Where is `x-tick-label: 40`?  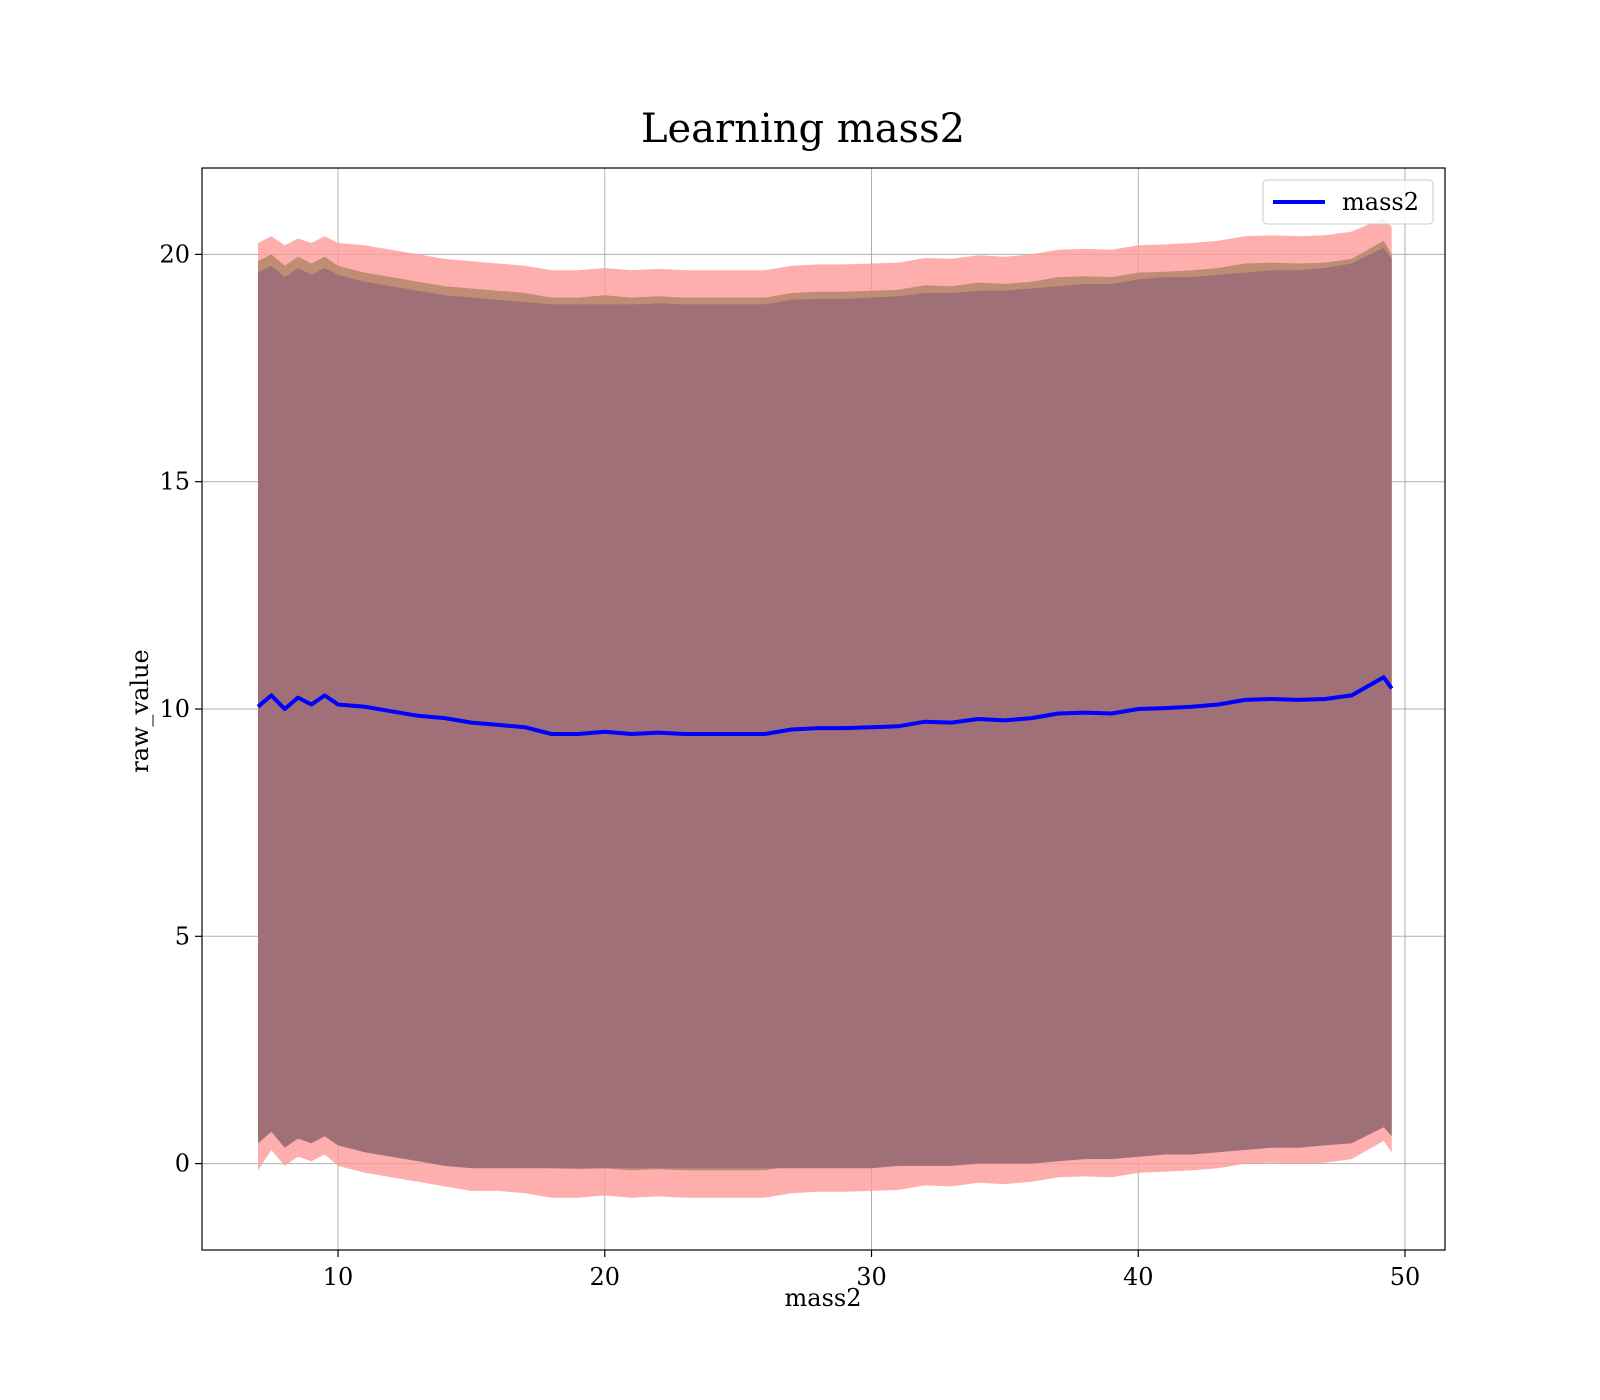 x-tick-label: 40 is located at coordinates (1138, 1277).